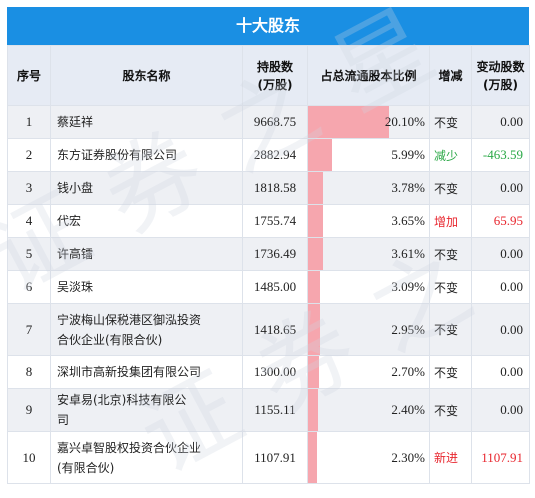  I want to click on col-header-hold-line1: 持股数, so click(274, 66).